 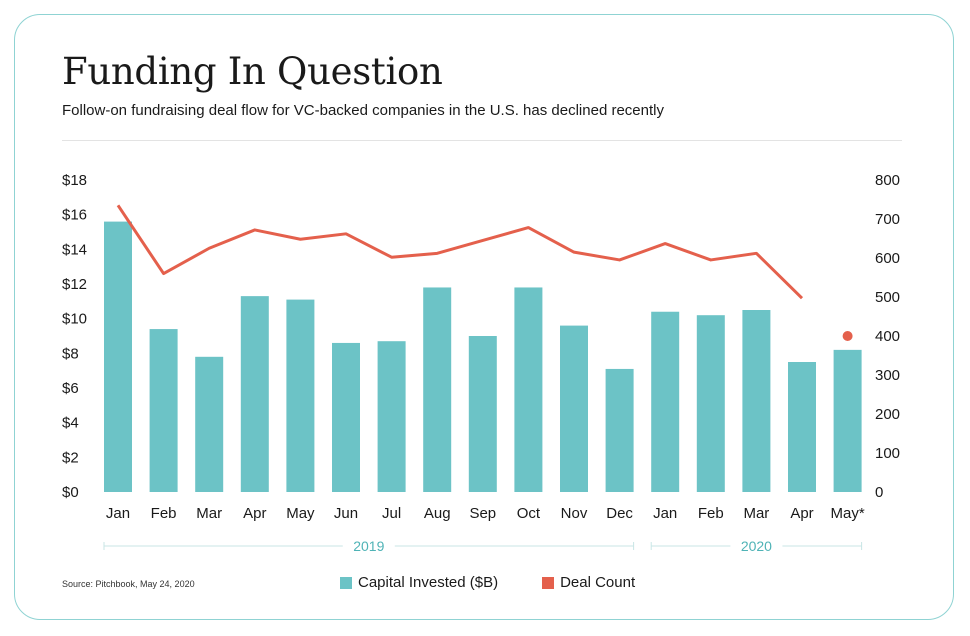 What do you see at coordinates (879, 492) in the screenshot?
I see `right-axis-tick-label: 0` at bounding box center [879, 492].